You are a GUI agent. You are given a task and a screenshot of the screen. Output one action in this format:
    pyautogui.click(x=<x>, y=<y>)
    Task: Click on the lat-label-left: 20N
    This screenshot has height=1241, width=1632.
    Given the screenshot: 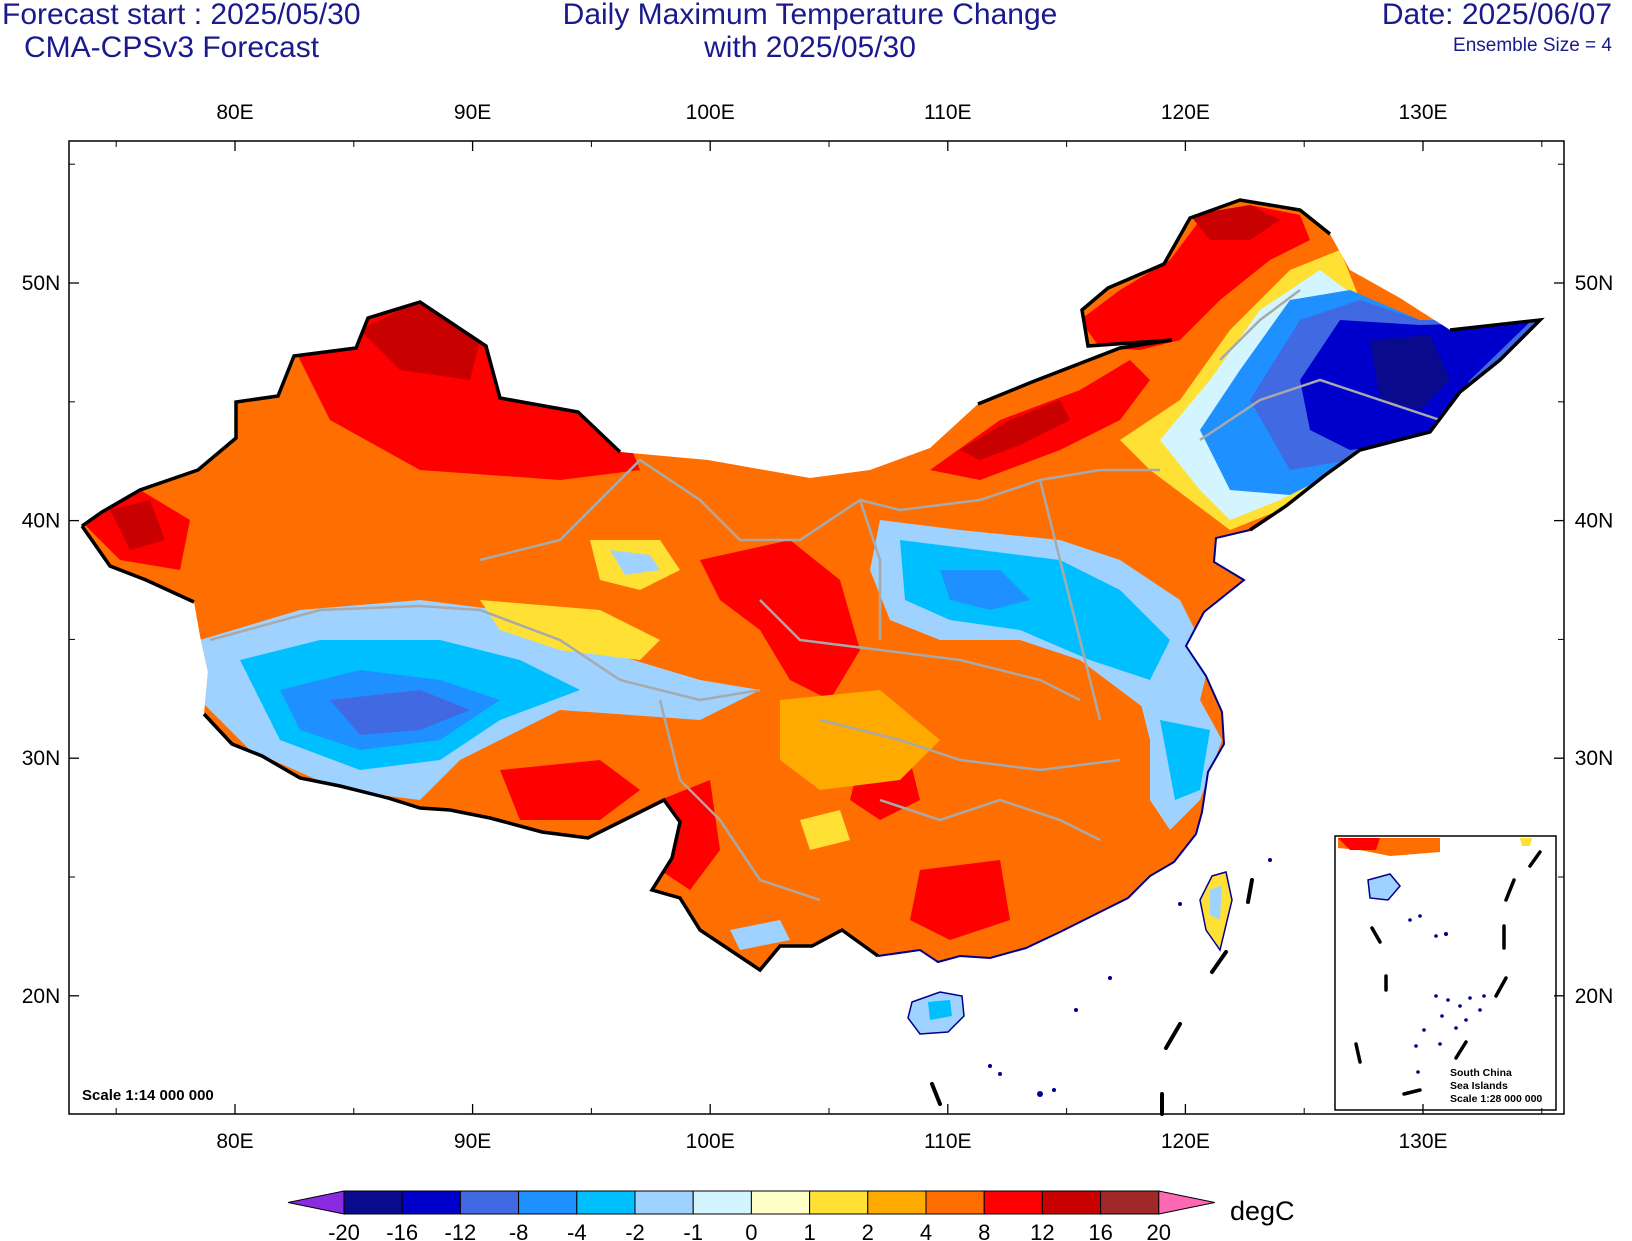 What is the action you would take?
    pyautogui.click(x=41, y=996)
    